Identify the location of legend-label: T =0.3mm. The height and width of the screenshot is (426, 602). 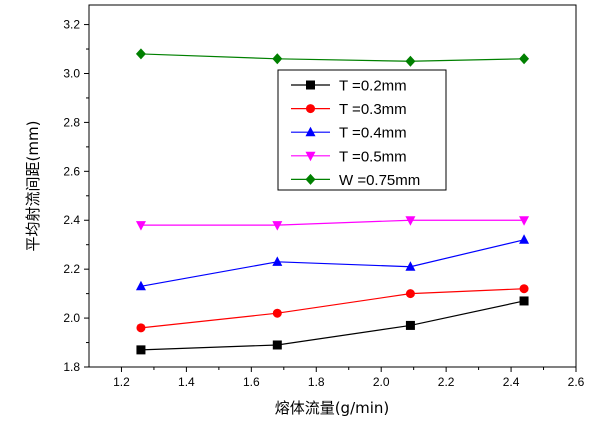
(373, 109).